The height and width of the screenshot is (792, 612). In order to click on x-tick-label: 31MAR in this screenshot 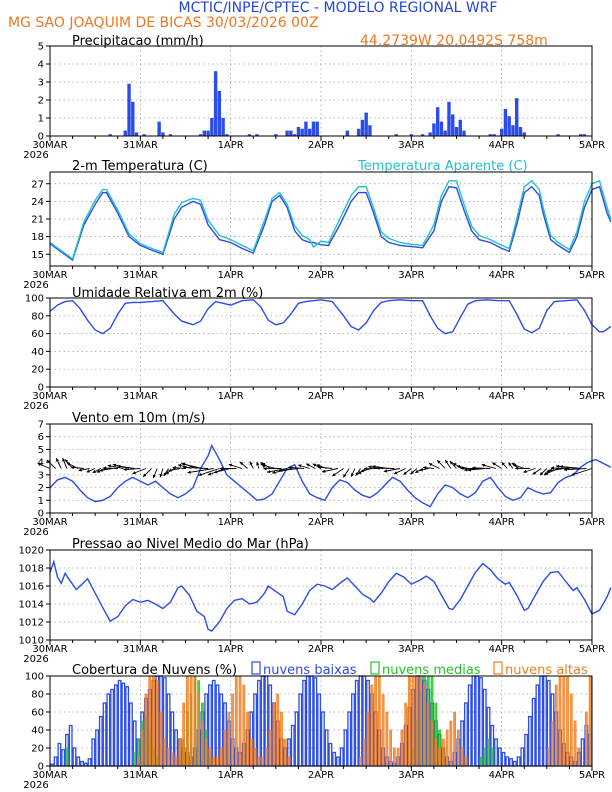, I will do `click(140, 396)`.